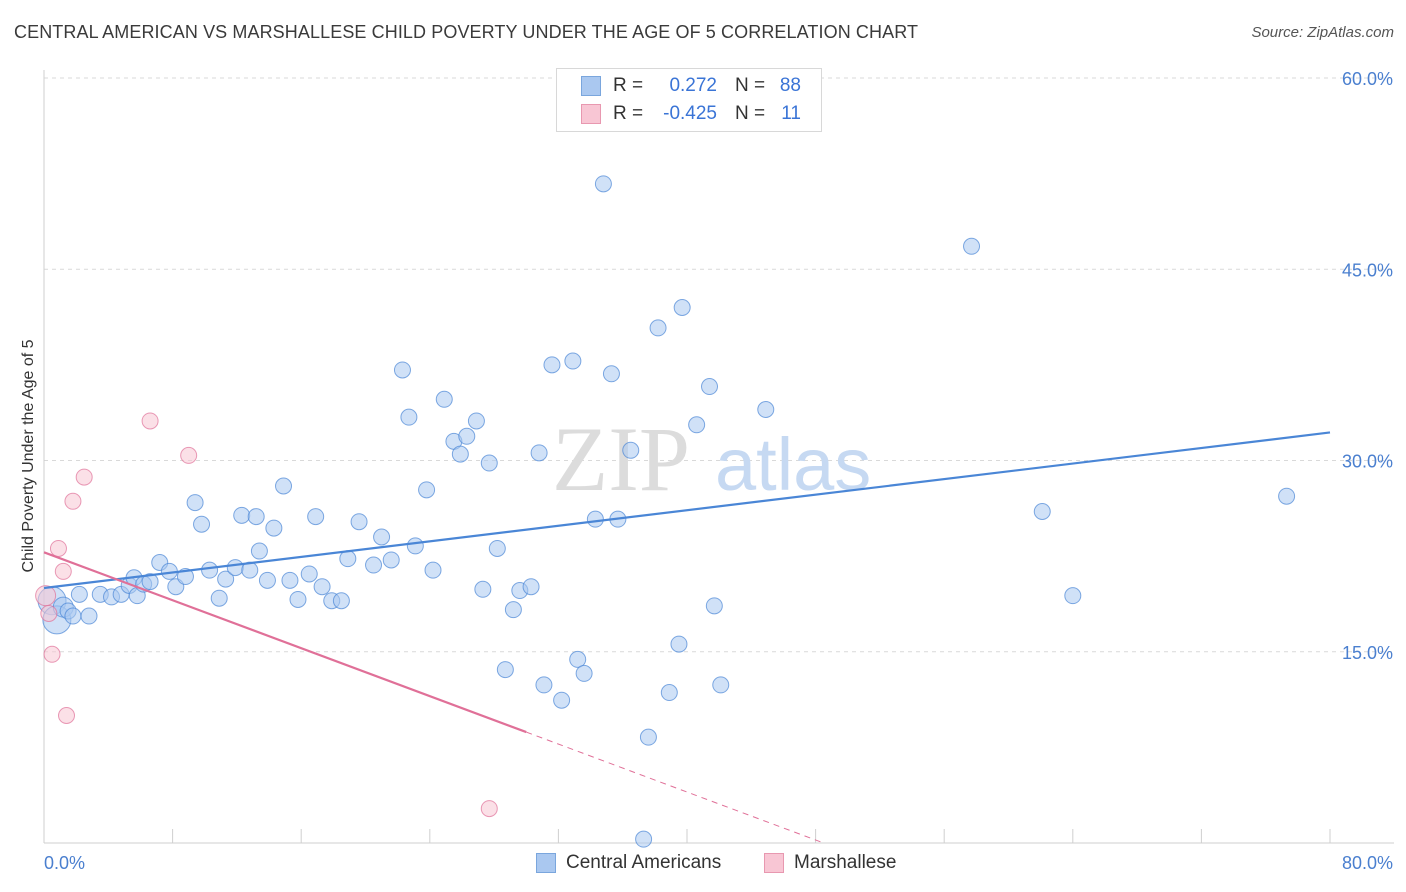 This screenshot has width=1406, height=892. I want to click on y-tick-label: 30.0%, so click(1367, 462).